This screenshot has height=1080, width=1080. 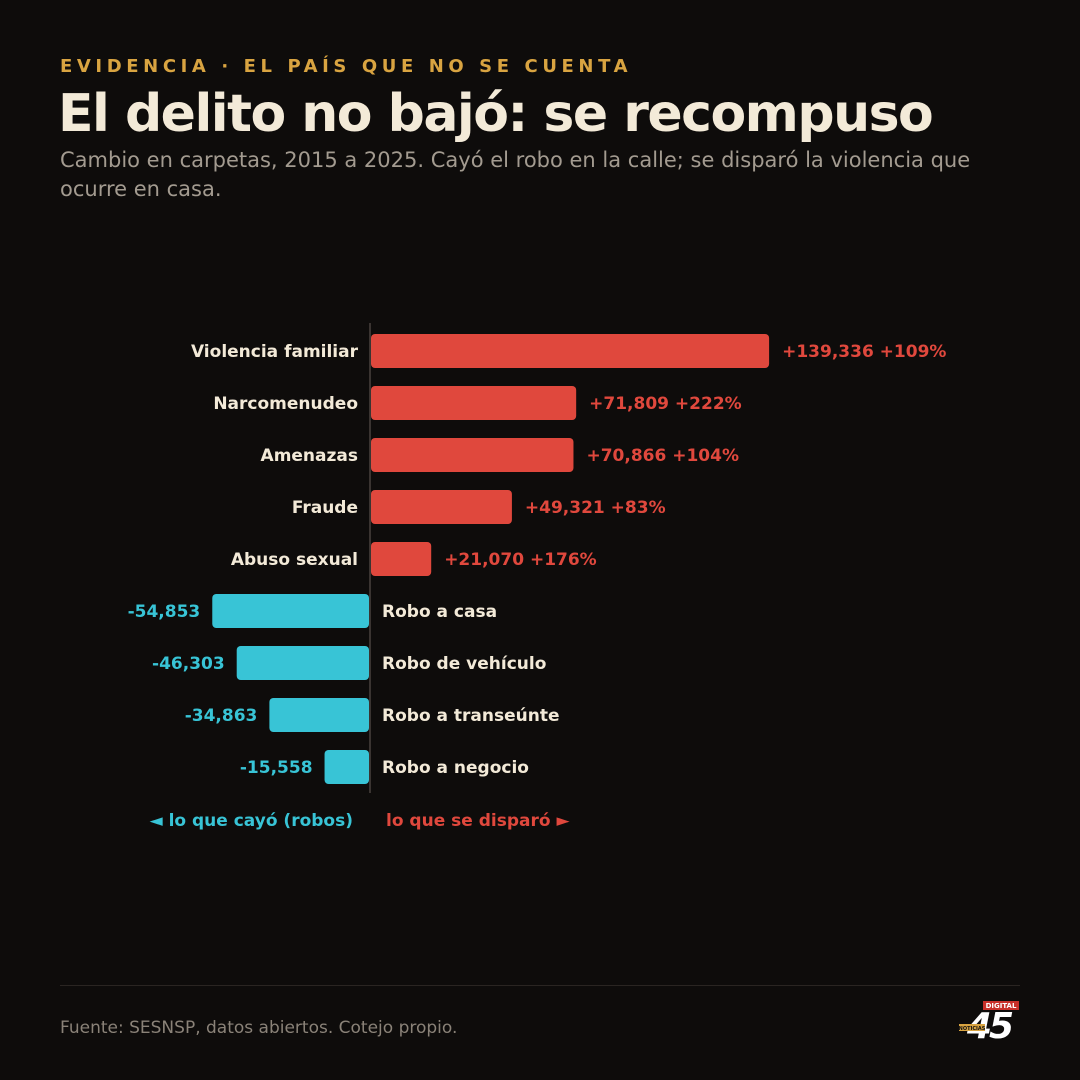 What do you see at coordinates (164, 612) in the screenshot?
I see `value-label-5: -54,853` at bounding box center [164, 612].